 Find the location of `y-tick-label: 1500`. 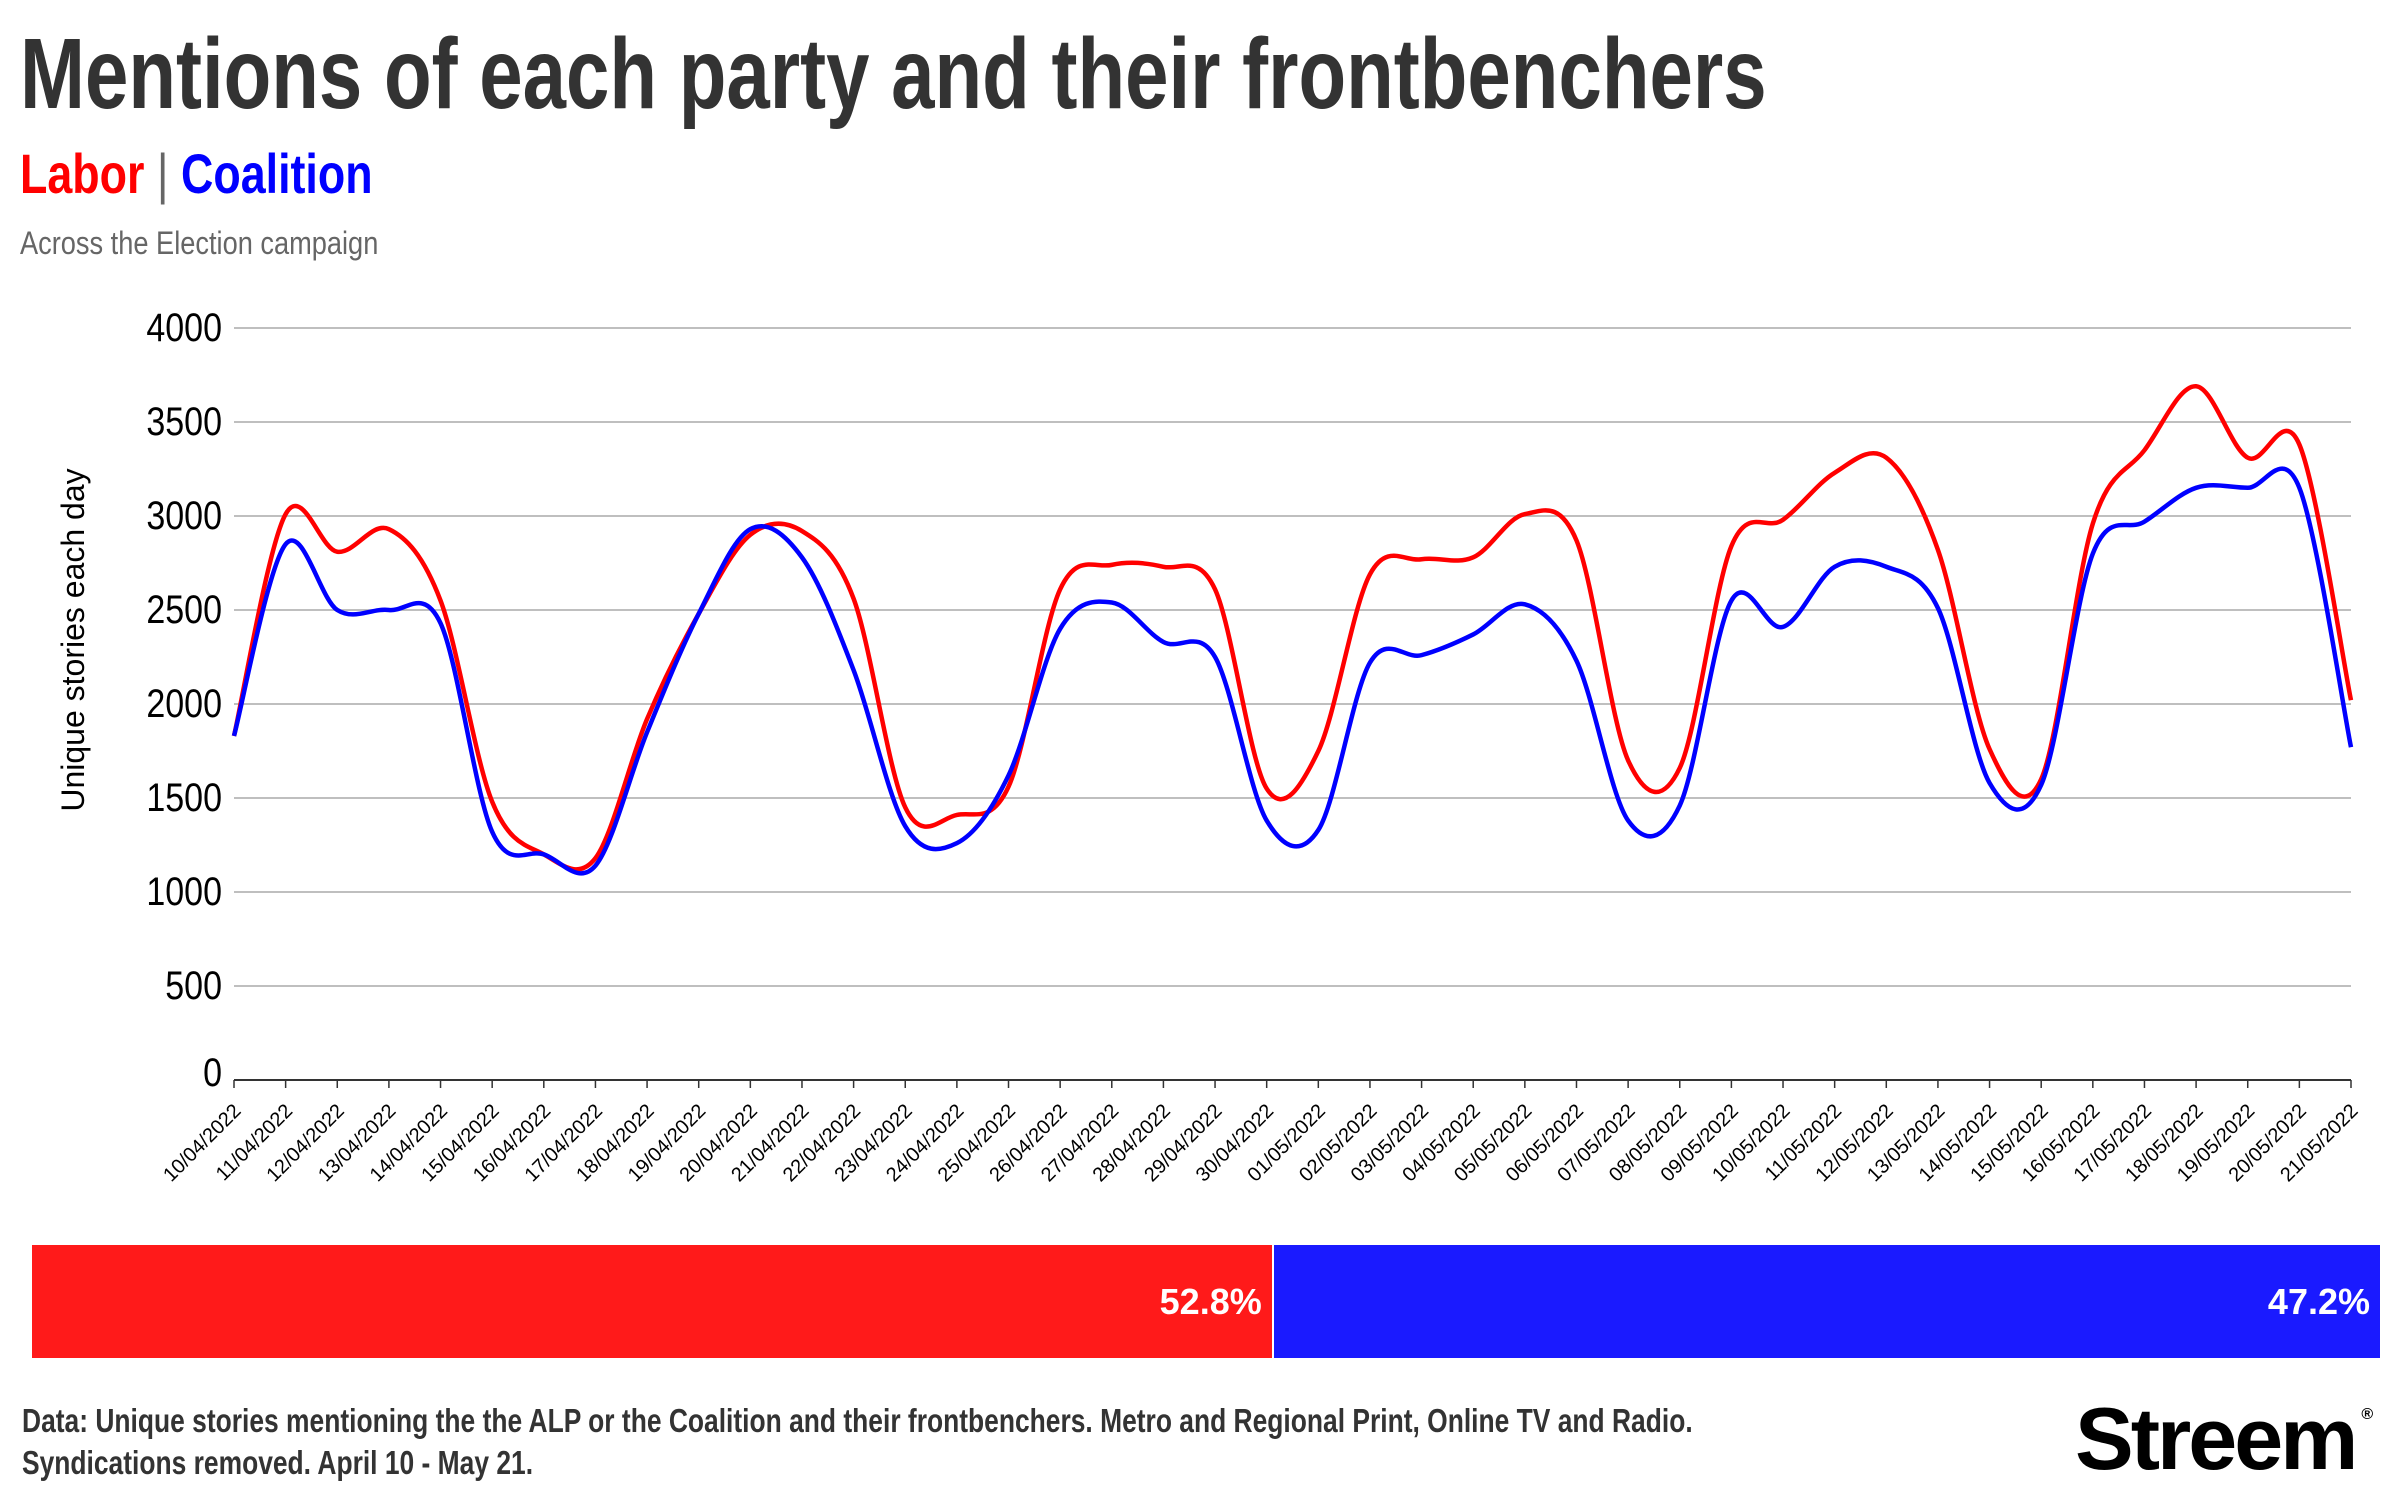

y-tick-label: 1500 is located at coordinates (184, 796).